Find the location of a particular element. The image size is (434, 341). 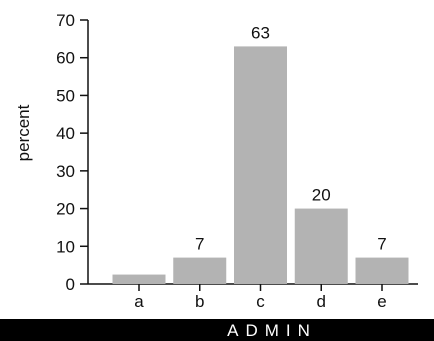

bar-b is located at coordinates (200, 270).